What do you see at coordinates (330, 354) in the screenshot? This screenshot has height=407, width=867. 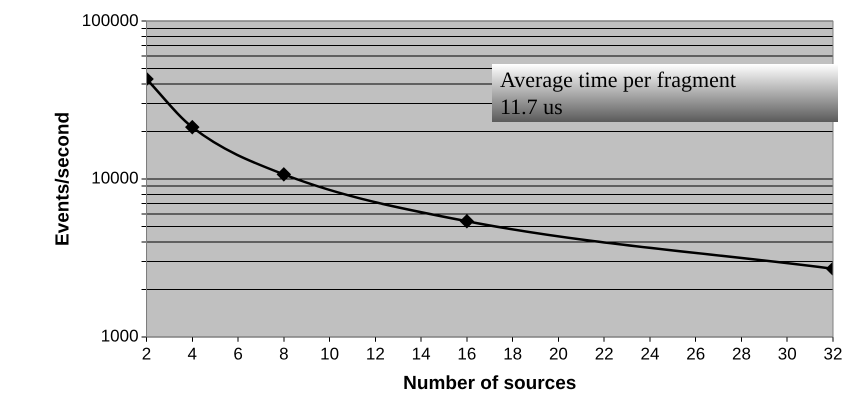 I see `x-tick-label: 10` at bounding box center [330, 354].